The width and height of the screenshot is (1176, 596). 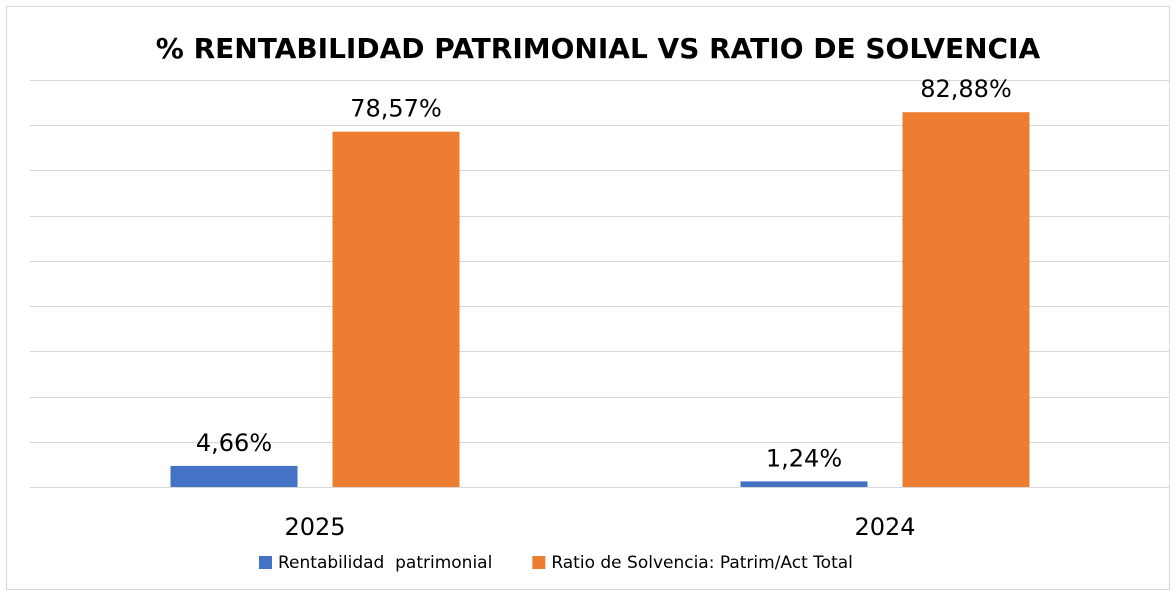 I want to click on value-label: 1,24%, so click(x=804, y=458).